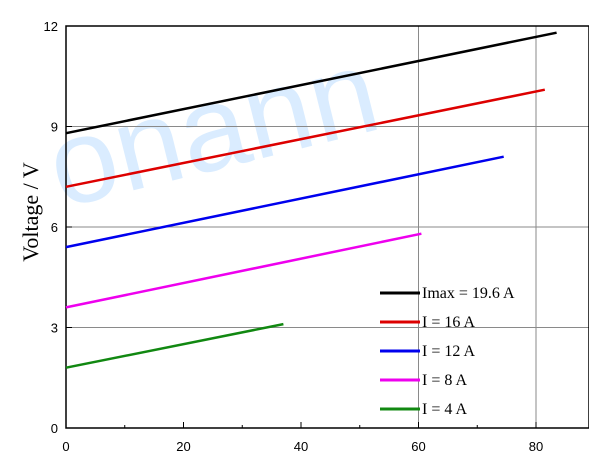 This screenshot has height=460, width=589. Describe the element at coordinates (54, 428) in the screenshot. I see `y-tick-label: 0` at that location.